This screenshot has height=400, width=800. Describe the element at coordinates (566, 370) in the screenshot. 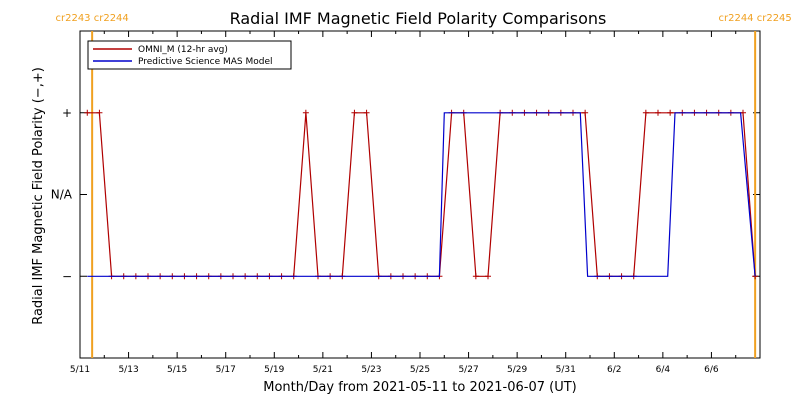

I see `x-tick-label: 5/31` at that location.